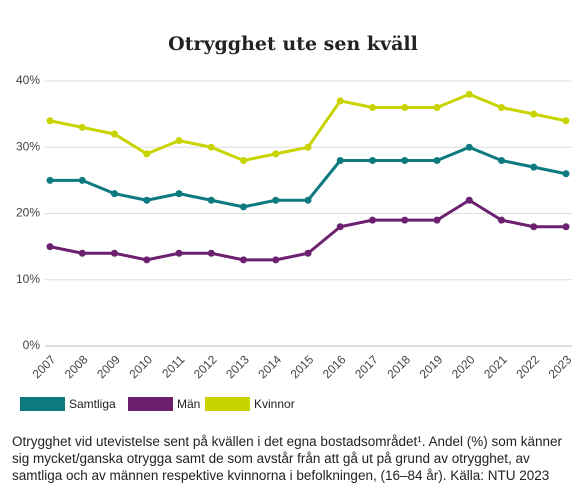 This screenshot has width=586, height=494. What do you see at coordinates (28, 80) in the screenshot?
I see `y-tick-label: 40%` at bounding box center [28, 80].